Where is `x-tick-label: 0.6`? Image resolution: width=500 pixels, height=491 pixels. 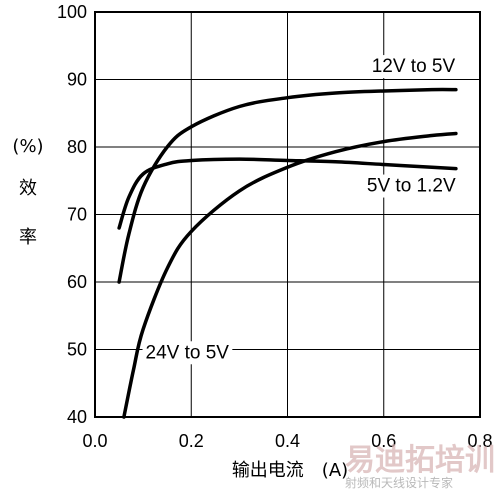
x-tick-label: 0.6 is located at coordinates (383, 441).